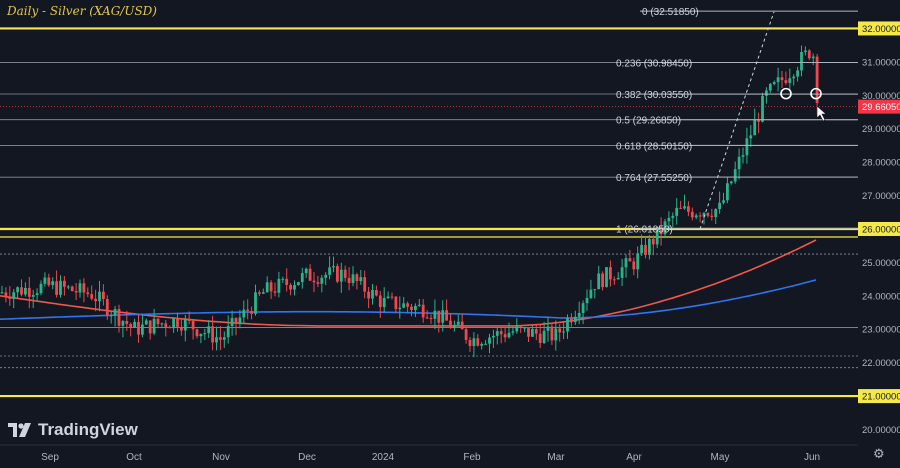 The height and width of the screenshot is (468, 900). I want to click on time-tick-label: Sep, so click(50, 457).